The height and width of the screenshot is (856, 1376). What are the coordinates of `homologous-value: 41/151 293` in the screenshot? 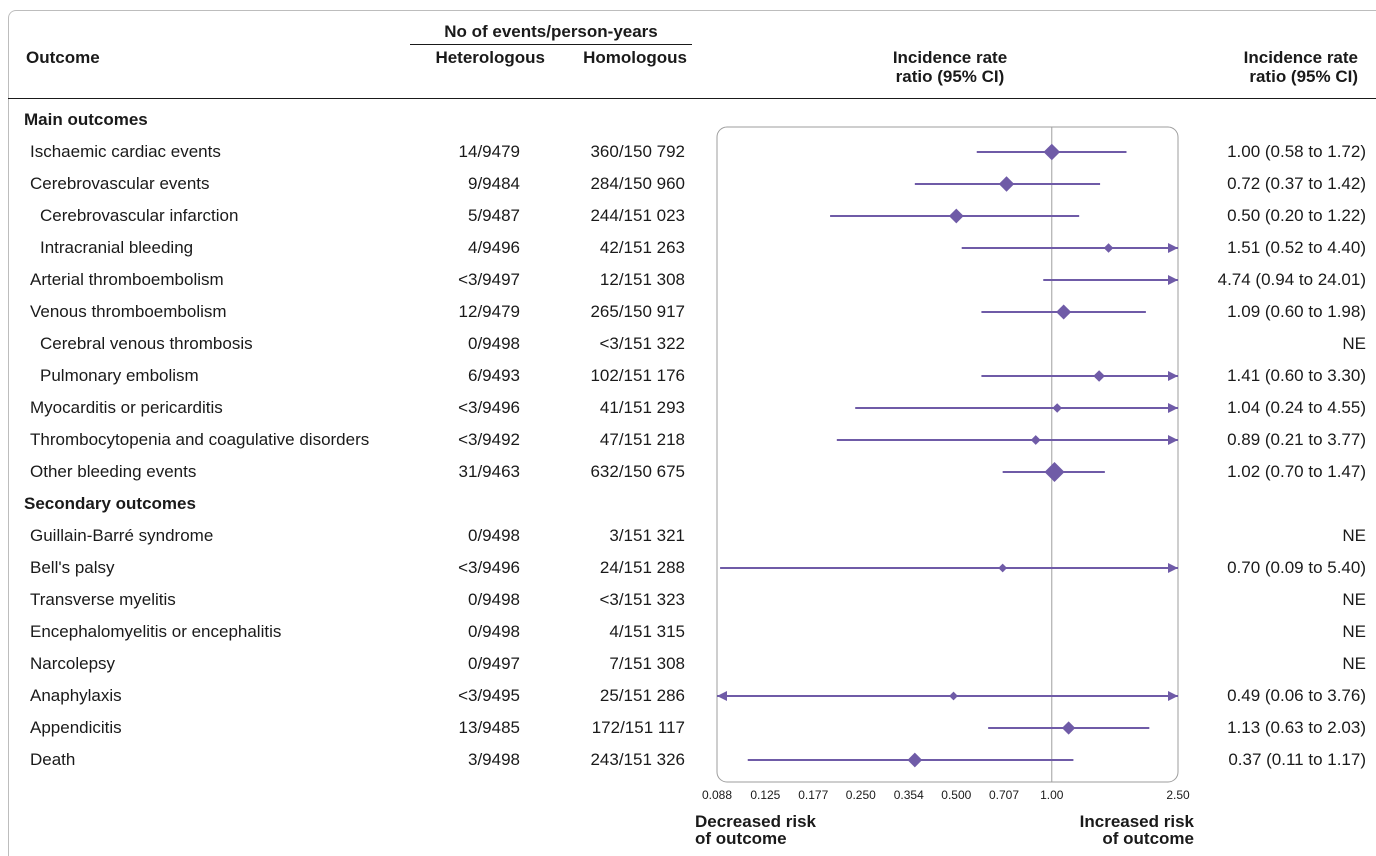 It's located at (642, 407).